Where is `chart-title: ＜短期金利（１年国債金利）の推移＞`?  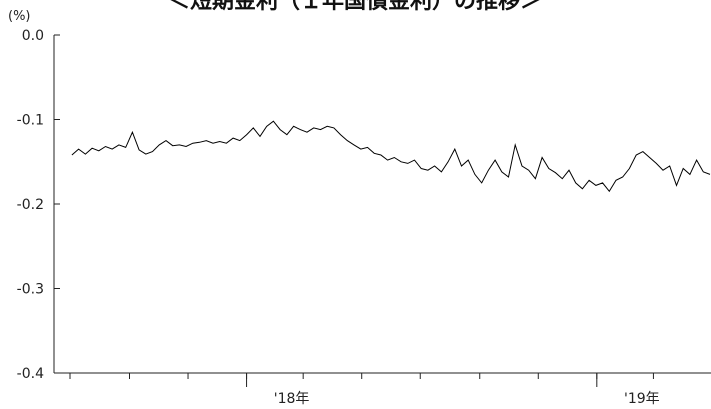
chart-title: ＜短期金利（１年国債金利）の推移＞ is located at coordinates (355, 7).